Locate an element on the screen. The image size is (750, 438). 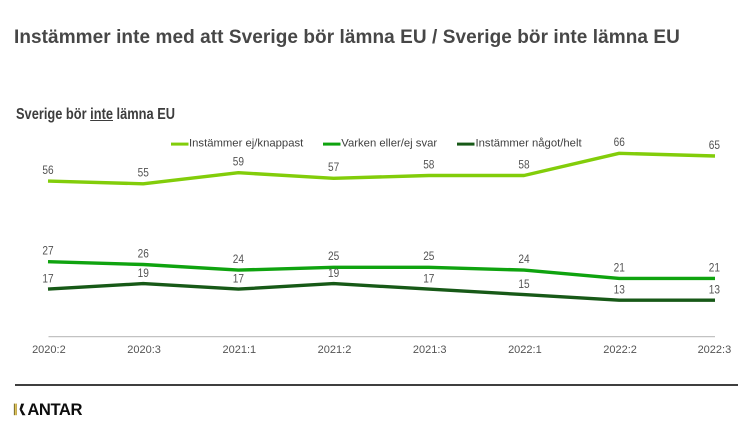
svg-text: 57 is located at coordinates (333, 167).